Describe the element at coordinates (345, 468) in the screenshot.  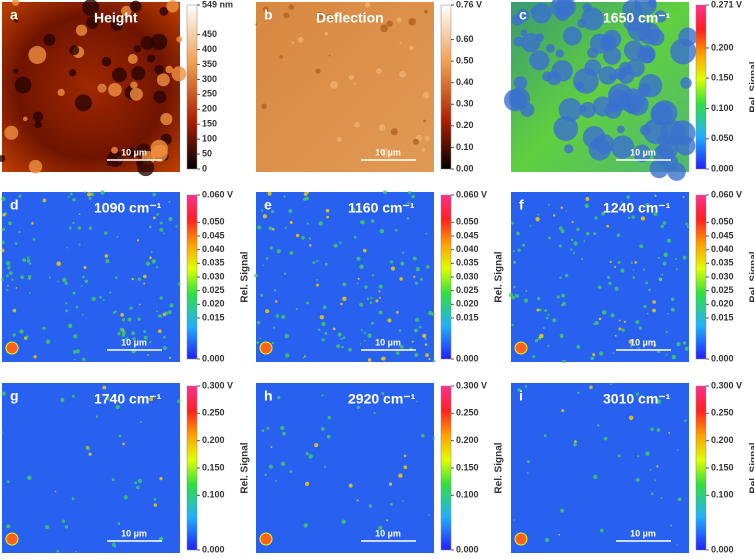
I see `image-map` at that location.